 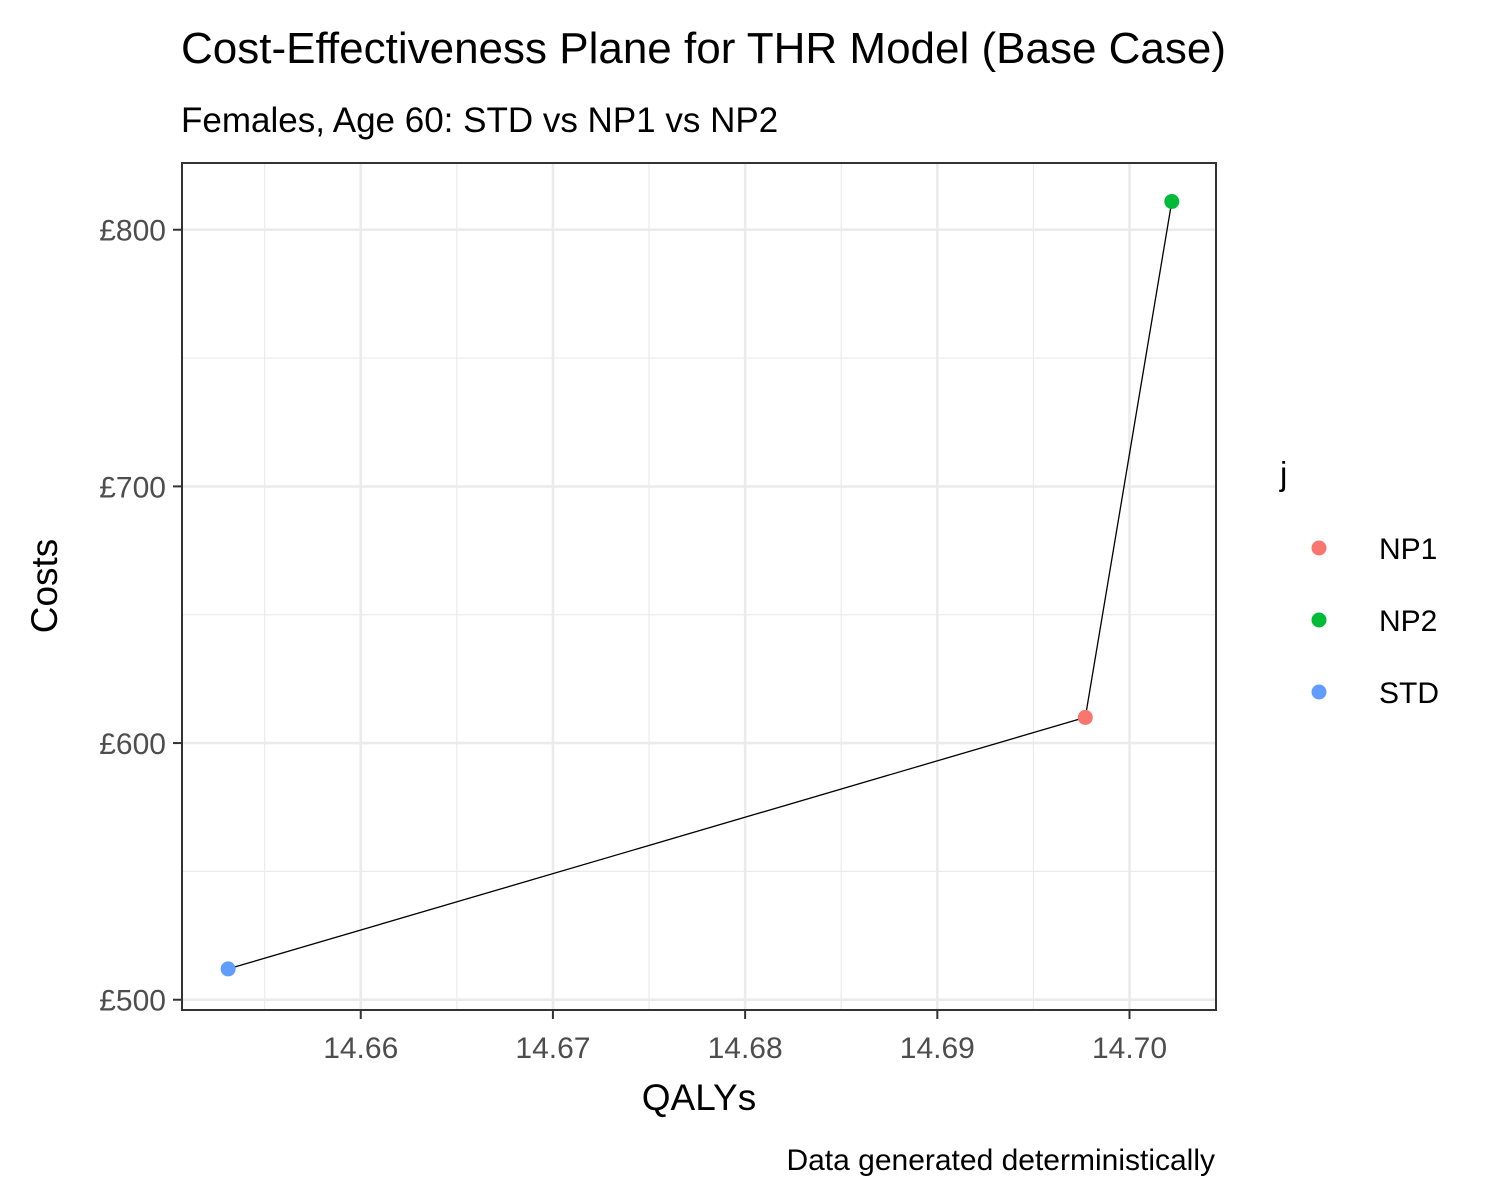 I want to click on chart-caption: Data generated deterministically, so click(x=1000, y=1160).